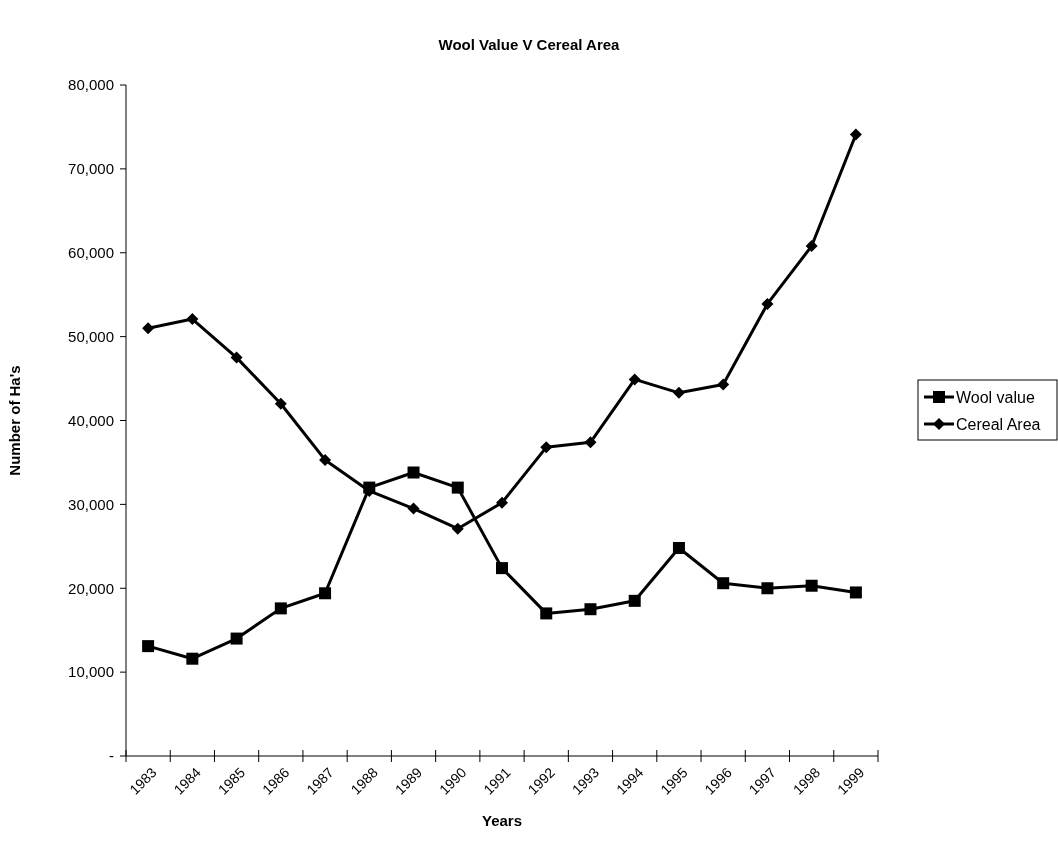 This screenshot has height=859, width=1058. I want to click on y-tick-label: 40,000, so click(91, 420).